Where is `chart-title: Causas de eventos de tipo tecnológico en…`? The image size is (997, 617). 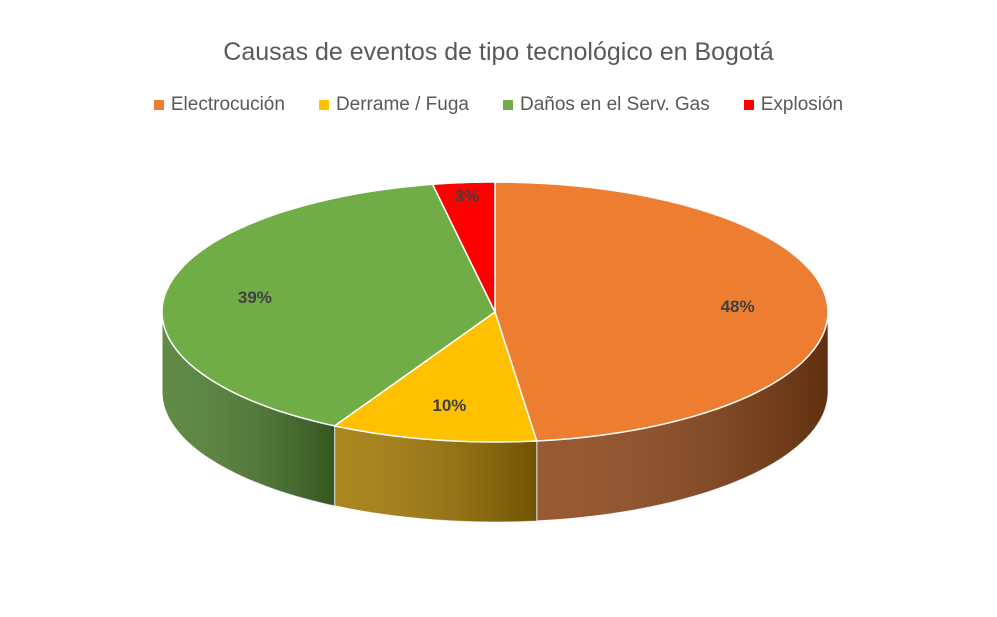 chart-title: Causas de eventos de tipo tecnológico en… is located at coordinates (498, 52).